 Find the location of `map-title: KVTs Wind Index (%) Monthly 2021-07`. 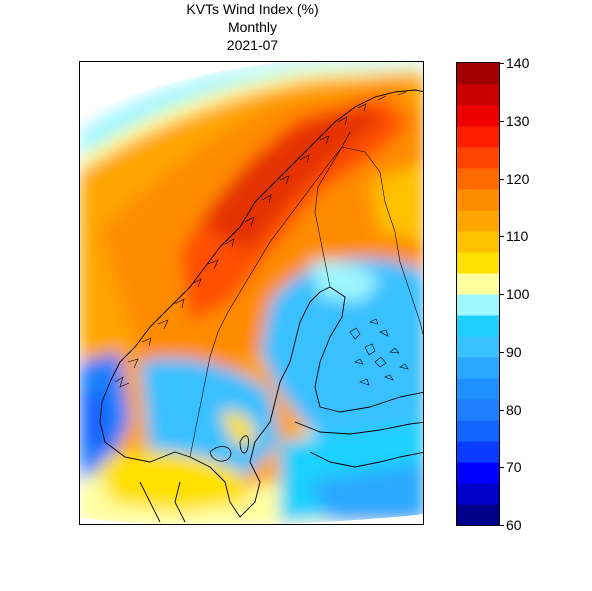

map-title: KVTs Wind Index (%) Monthly 2021-07 is located at coordinates (252, 27).